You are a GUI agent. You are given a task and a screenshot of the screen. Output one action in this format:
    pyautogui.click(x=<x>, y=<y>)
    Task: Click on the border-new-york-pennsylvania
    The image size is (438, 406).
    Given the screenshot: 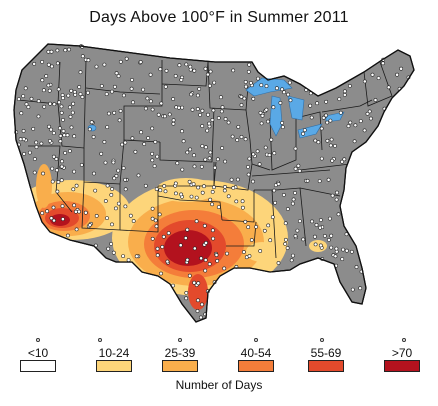 What is the action you would take?
    pyautogui.click(x=347, y=106)
    